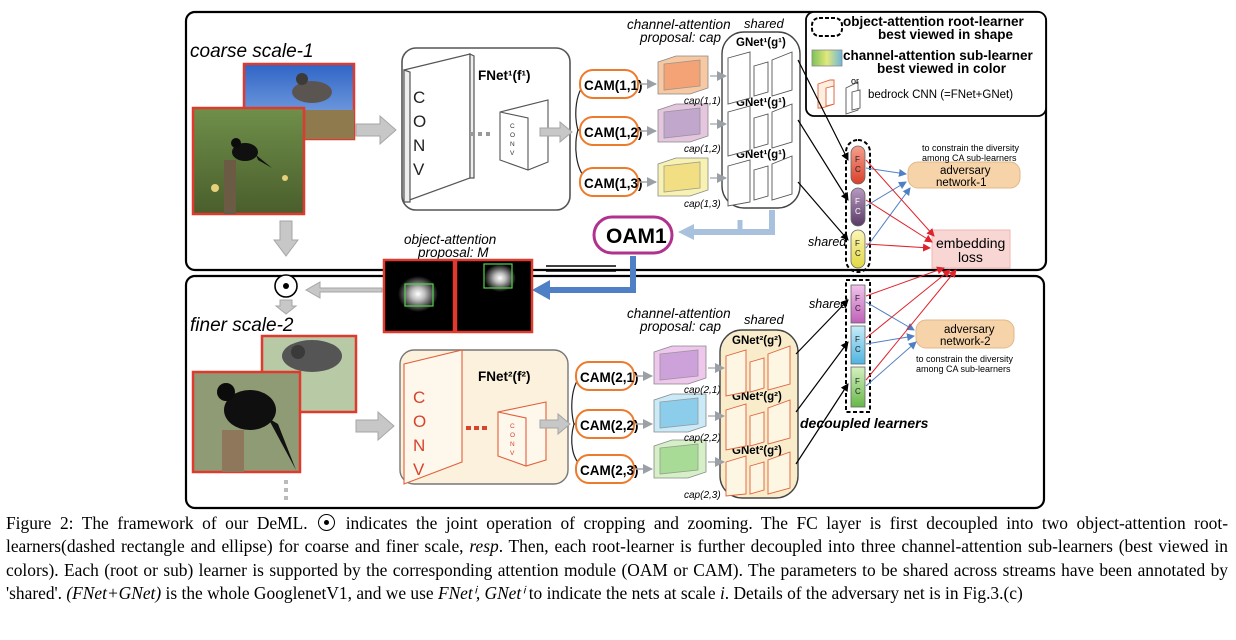 The width and height of the screenshot is (1236, 640). What do you see at coordinates (938, 55) in the screenshot?
I see `legend-ca-sub: channel-attention sub-learner` at bounding box center [938, 55].